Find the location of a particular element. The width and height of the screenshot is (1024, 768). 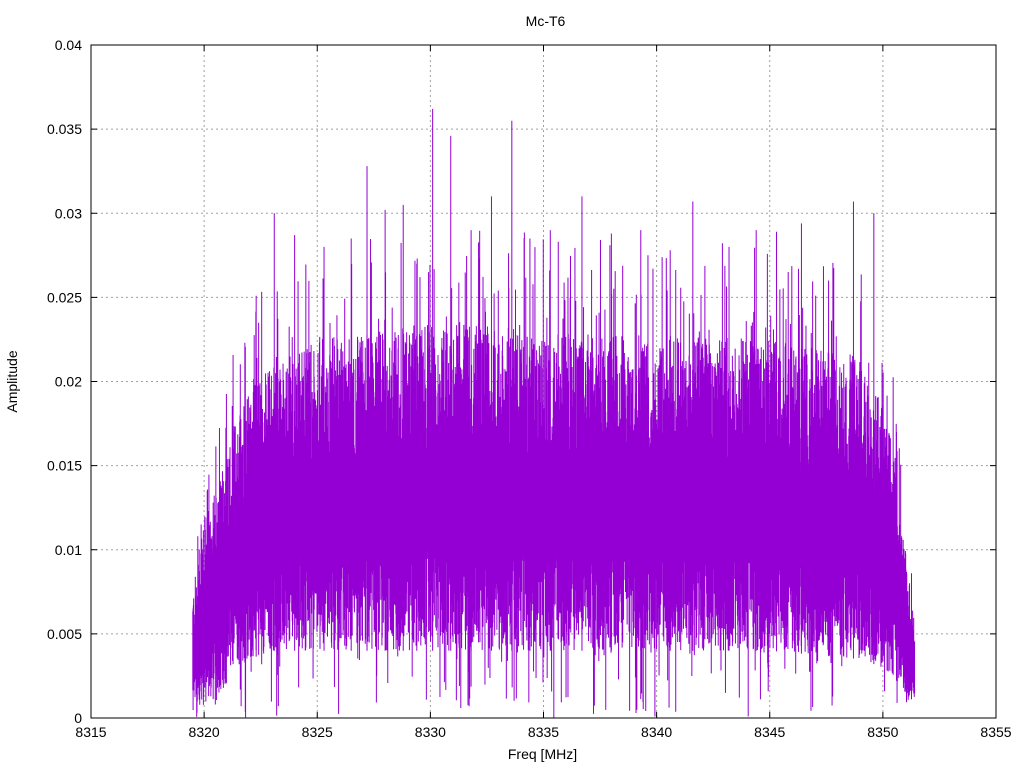

x-tick-label: 8350 is located at coordinates (882, 732).